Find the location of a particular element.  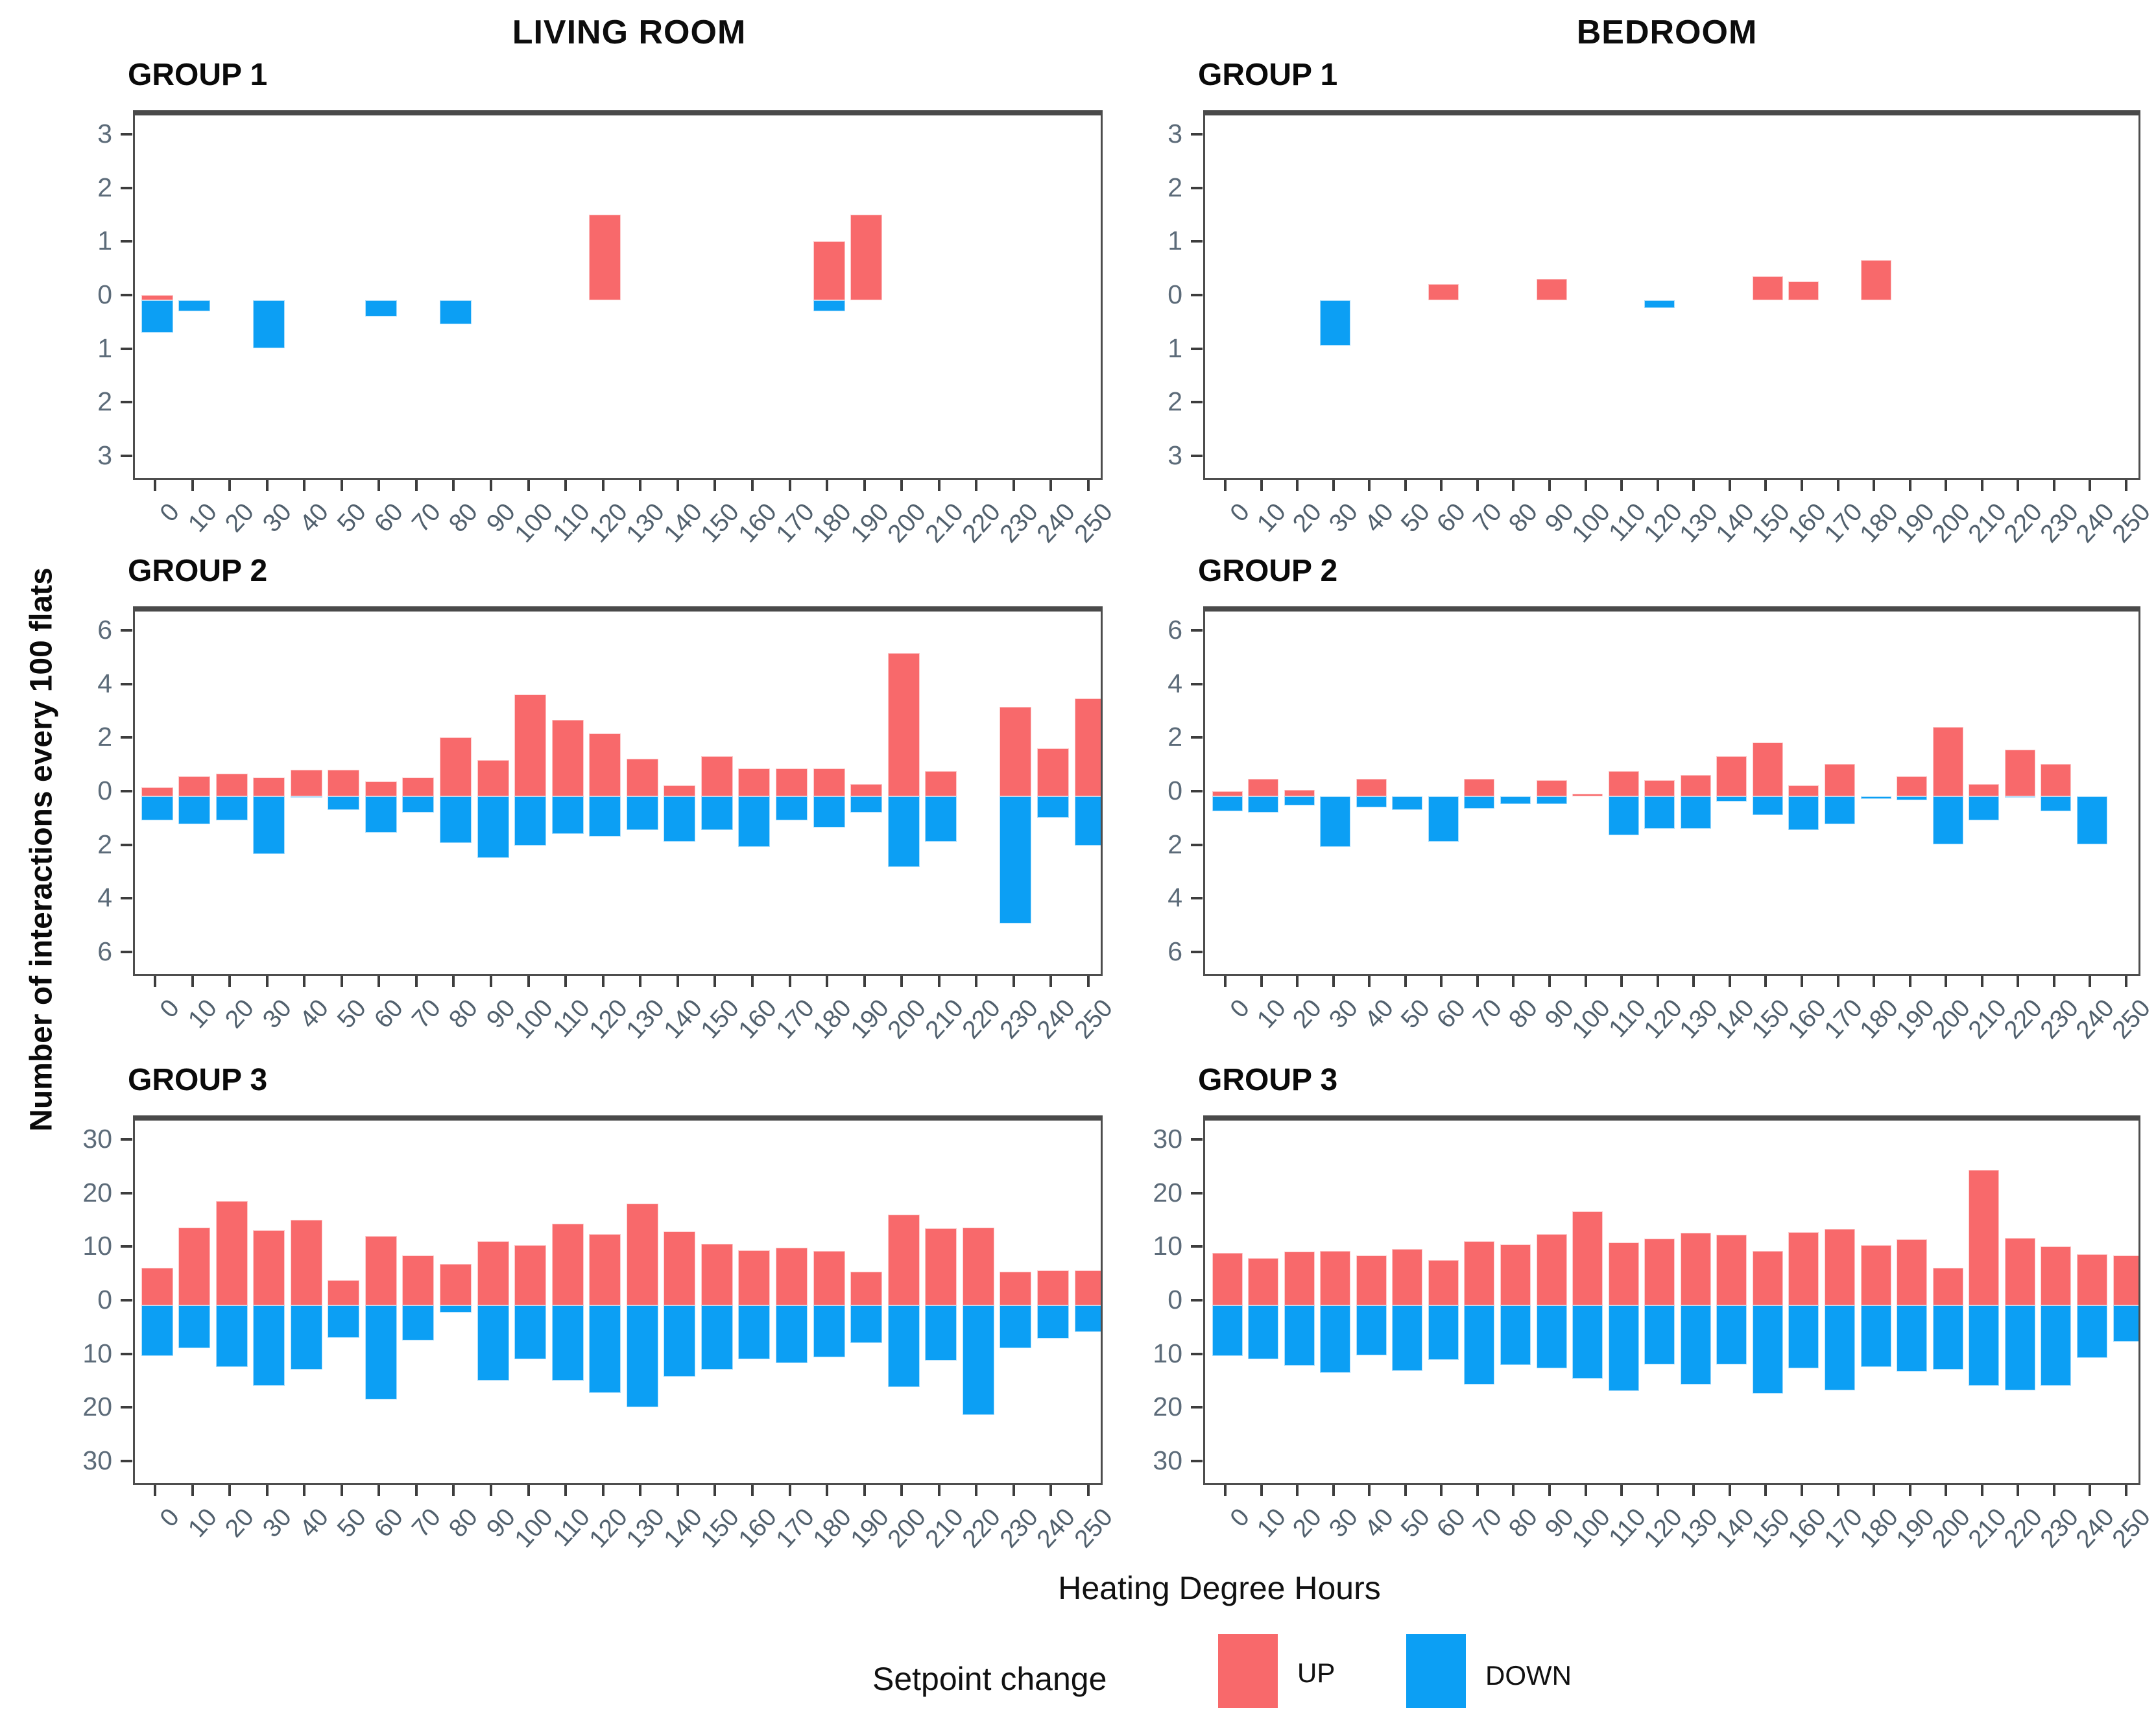

y-tick-label: 20 is located at coordinates (97, 1192).